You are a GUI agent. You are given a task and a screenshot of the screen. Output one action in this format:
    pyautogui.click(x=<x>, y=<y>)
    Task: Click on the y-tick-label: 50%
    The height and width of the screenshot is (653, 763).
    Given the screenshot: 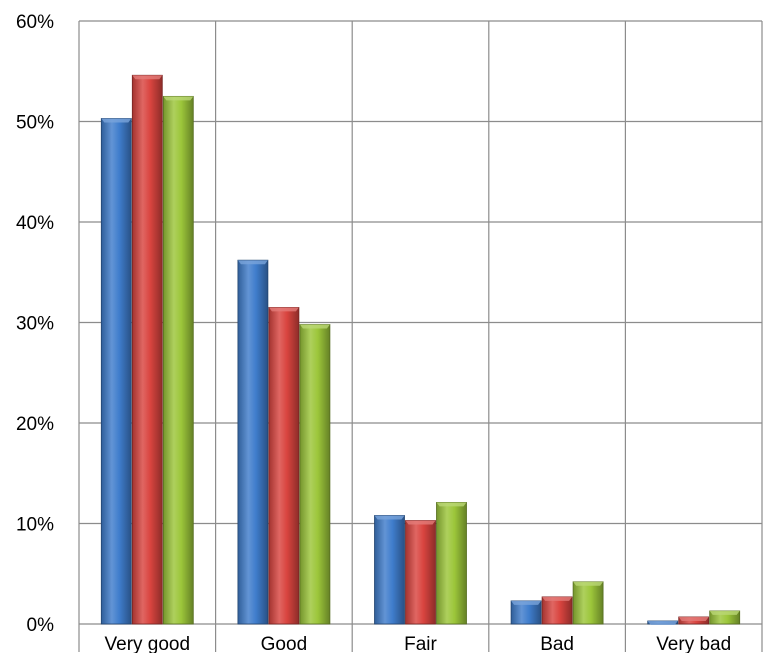 What is the action you would take?
    pyautogui.click(x=35, y=123)
    